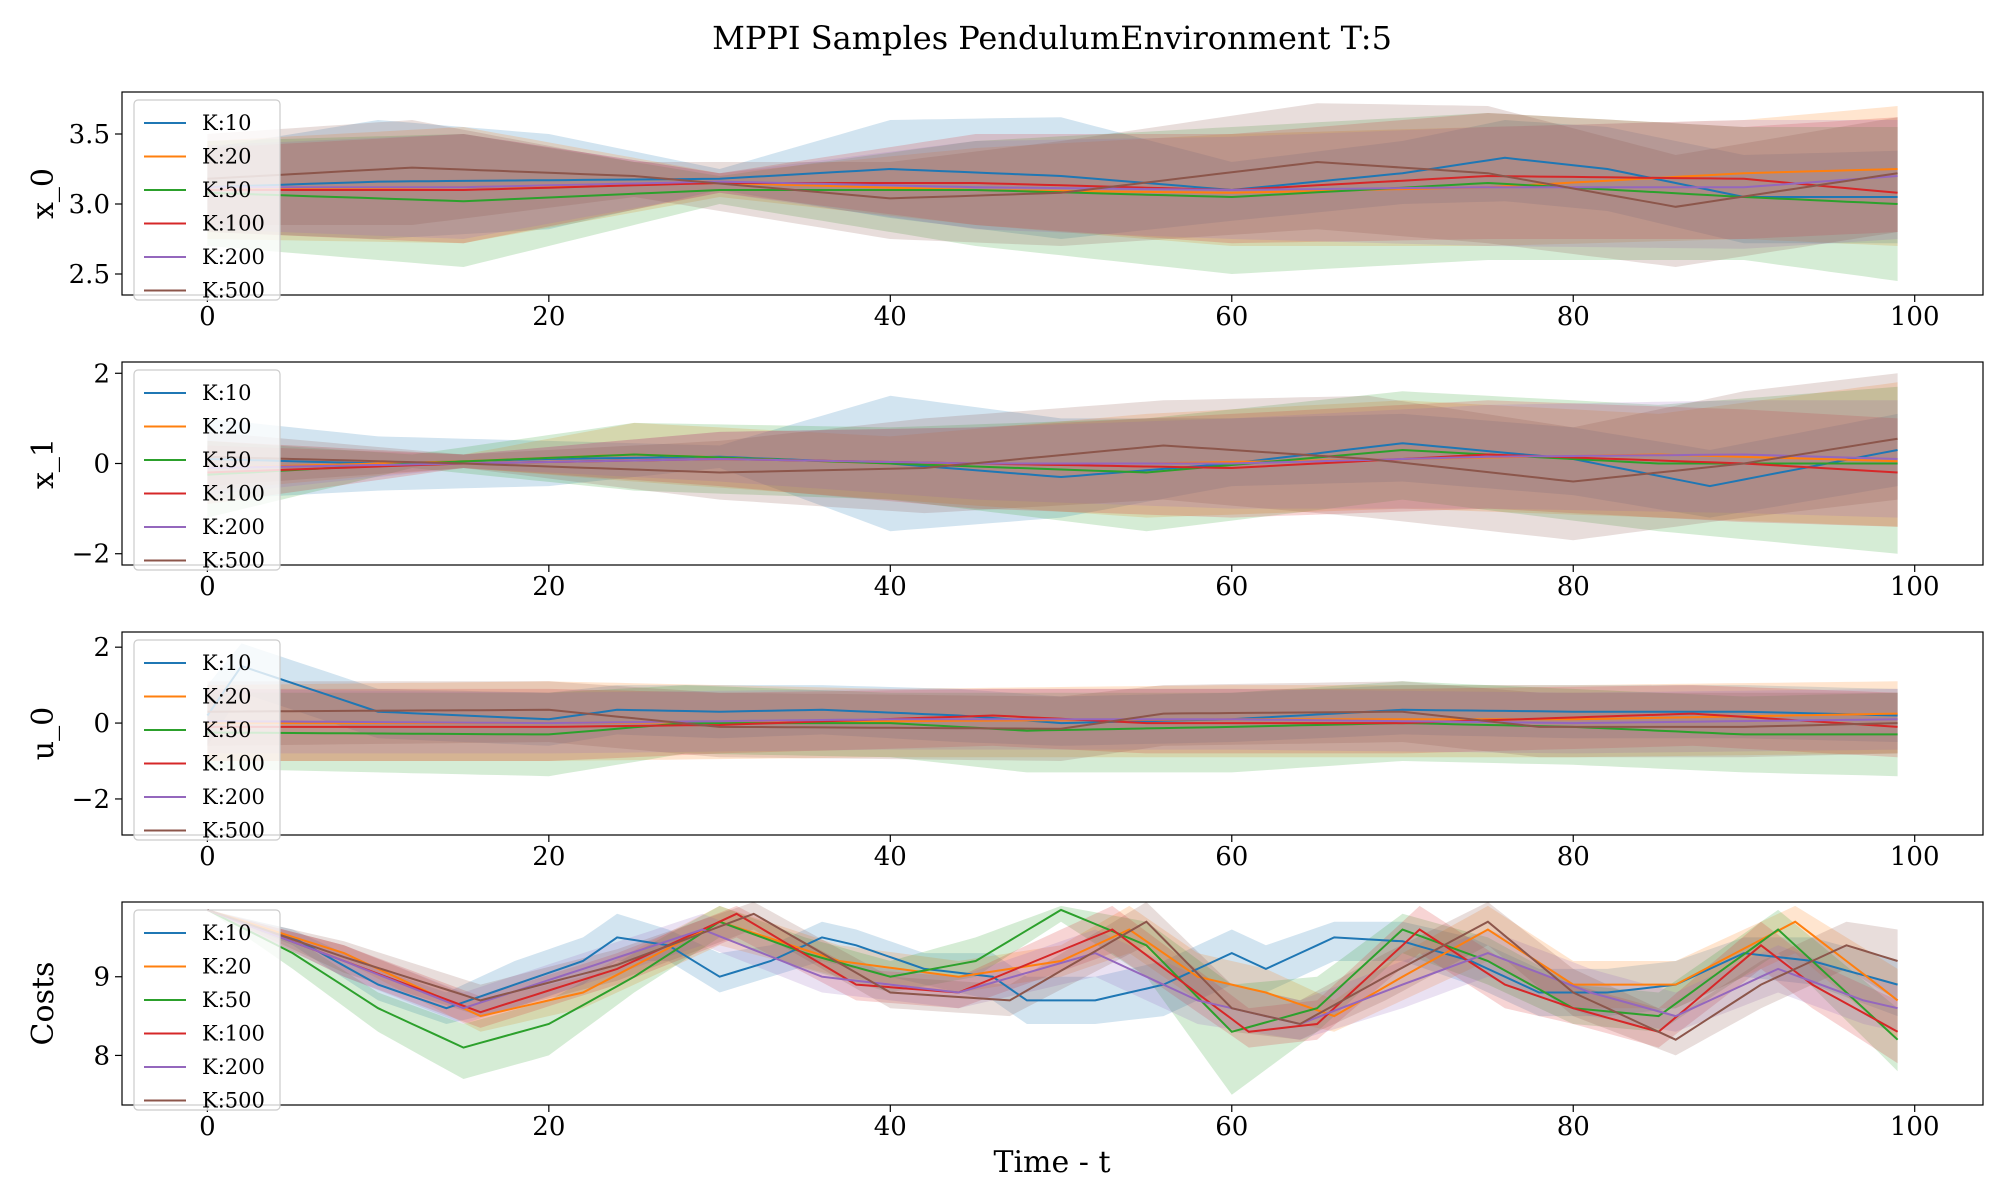 The width and height of the screenshot is (2000, 1200). What do you see at coordinates (101, 1056) in the screenshot?
I see `y-tick-label: 8` at bounding box center [101, 1056].